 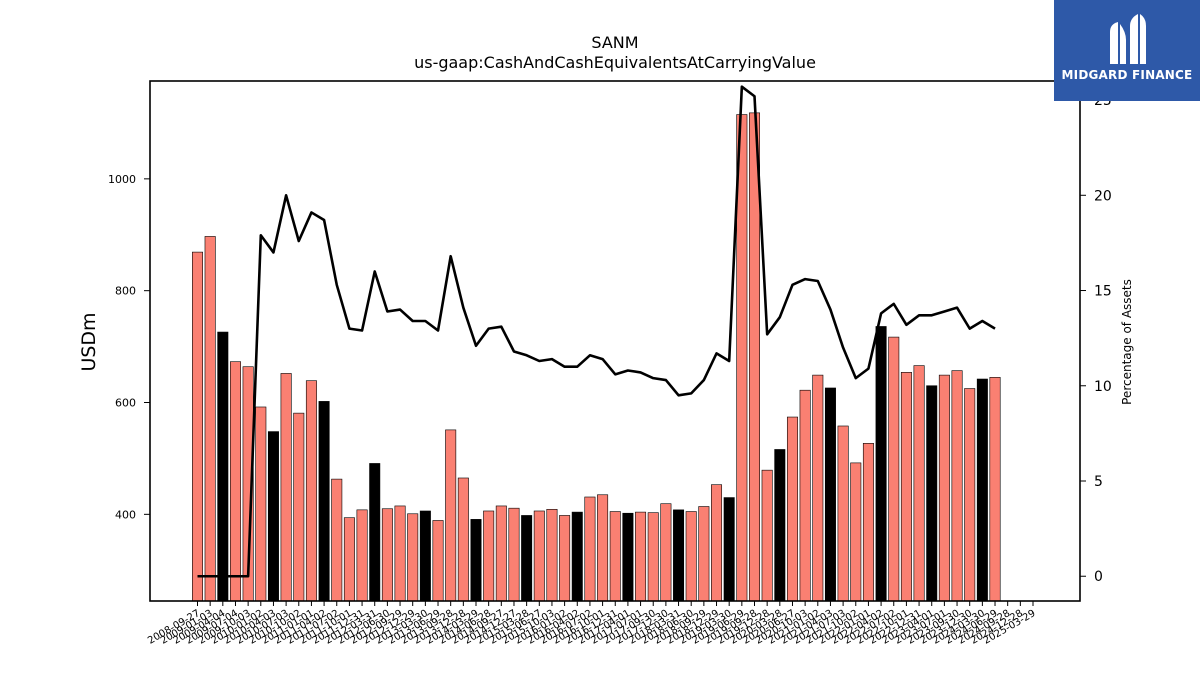 I want to click on y-tick-label: 800, so click(x=125, y=291).